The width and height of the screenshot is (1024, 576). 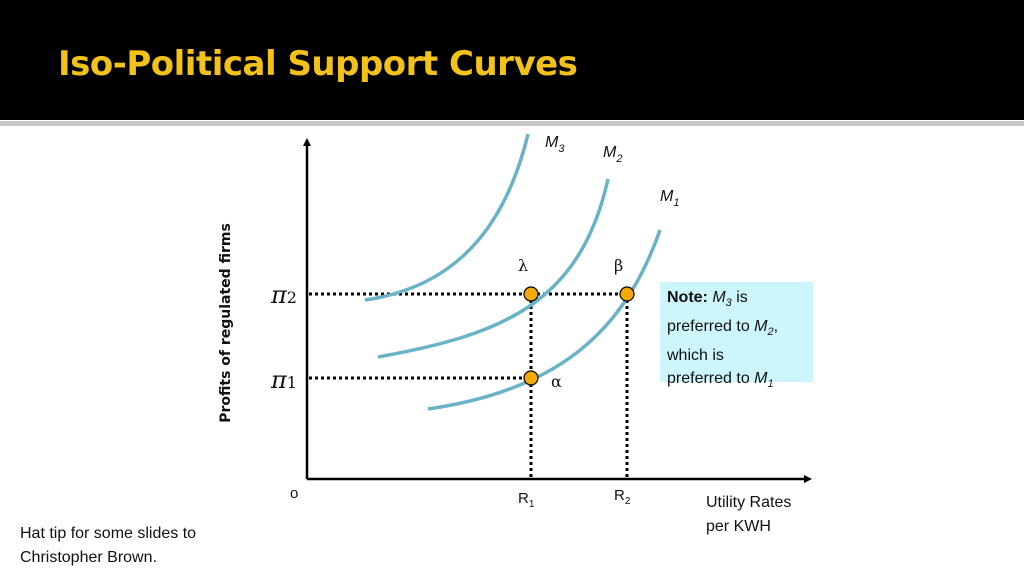 What do you see at coordinates (764, 380) in the screenshot?
I see `note-m1: M1` at bounding box center [764, 380].